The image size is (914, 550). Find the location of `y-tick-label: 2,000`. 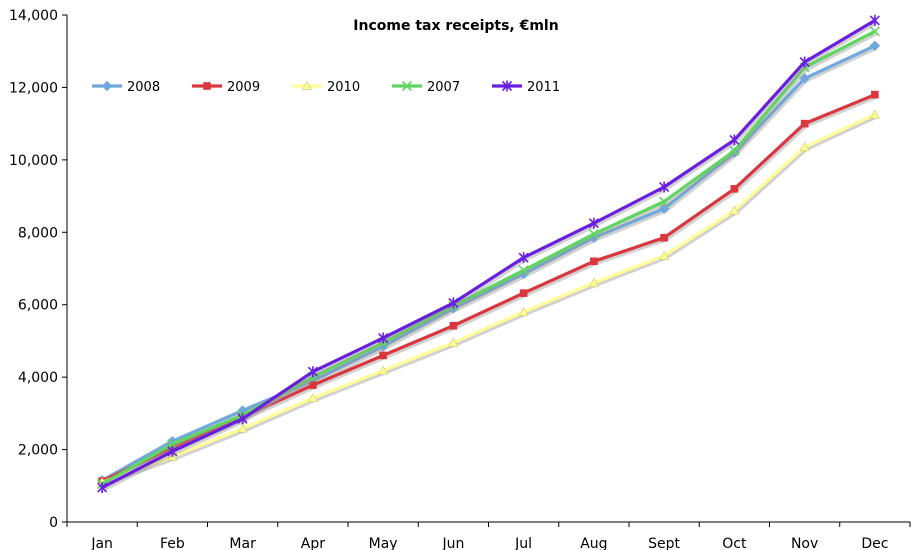

y-tick-label: 2,000 is located at coordinates (38, 451).